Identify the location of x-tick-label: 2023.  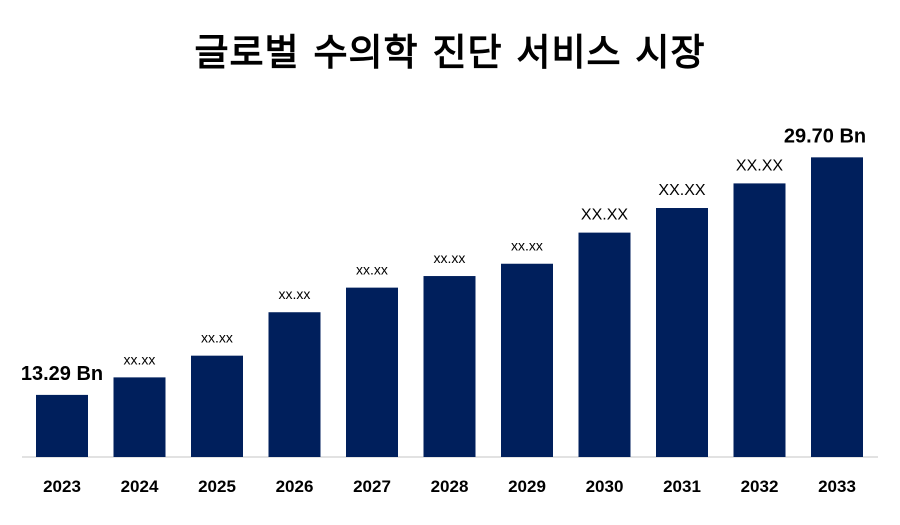
(62, 486).